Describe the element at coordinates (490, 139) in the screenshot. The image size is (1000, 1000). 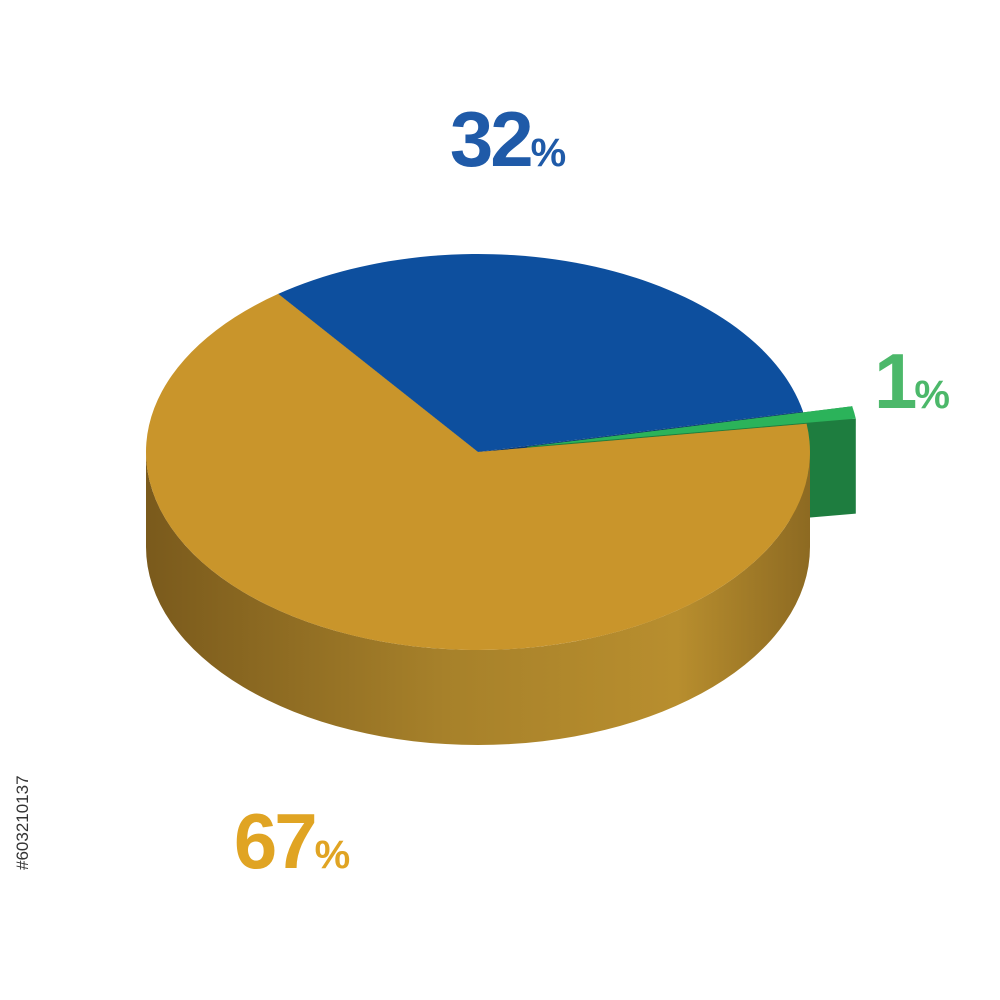
I see `value-label-part: 32` at that location.